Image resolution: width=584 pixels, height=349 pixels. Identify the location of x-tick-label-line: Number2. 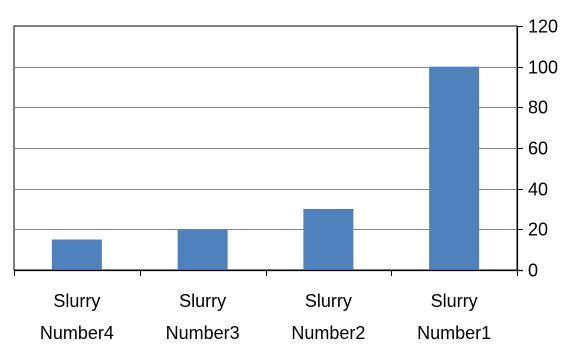
(328, 333).